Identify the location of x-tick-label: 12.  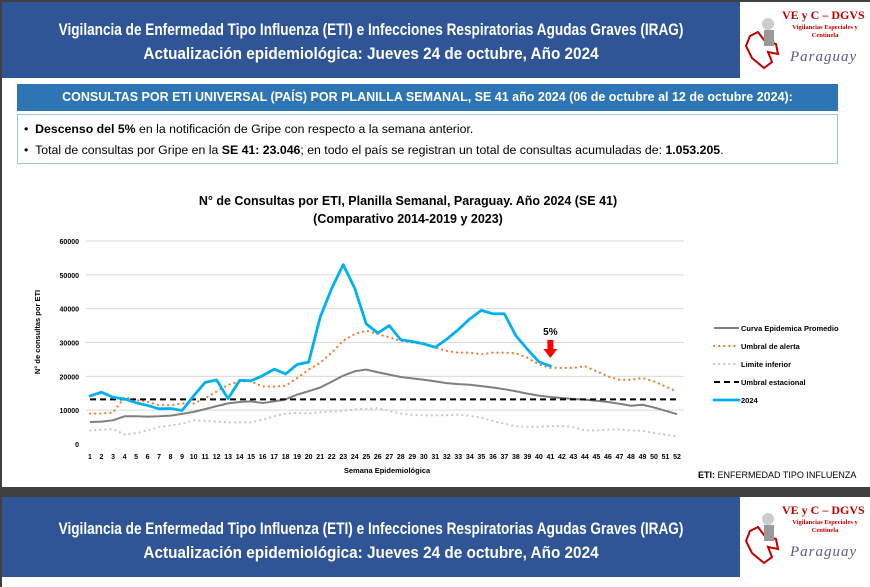
(217, 457).